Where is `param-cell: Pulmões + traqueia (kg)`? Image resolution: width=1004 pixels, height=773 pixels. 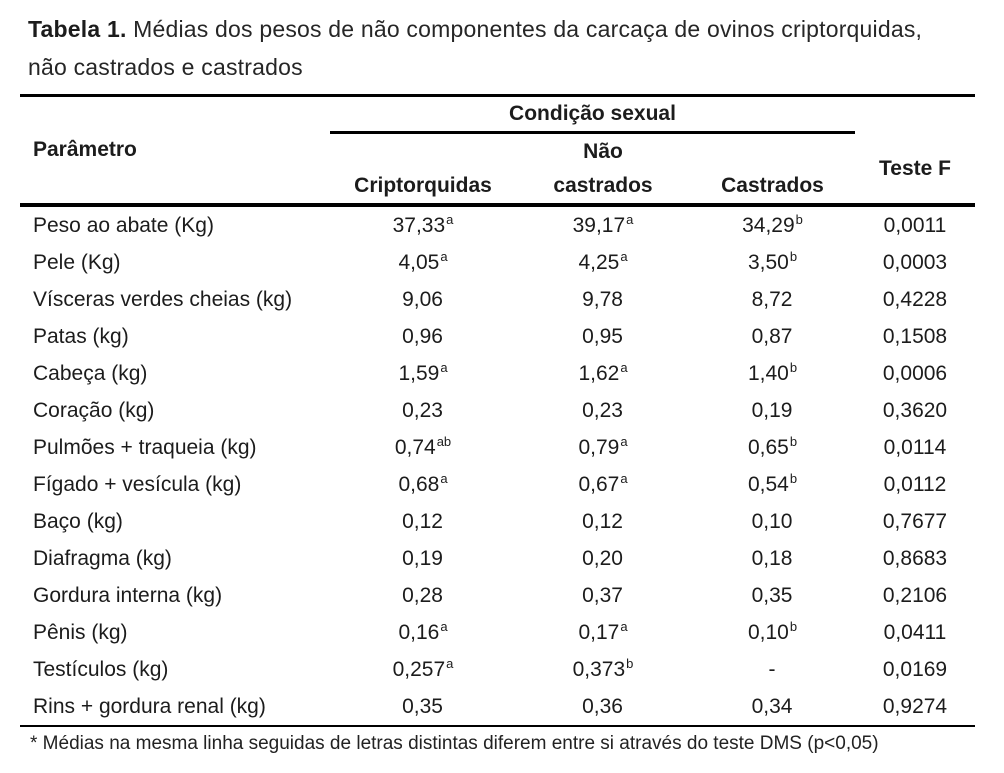 param-cell: Pulmões + traqueia (kg) is located at coordinates (145, 447).